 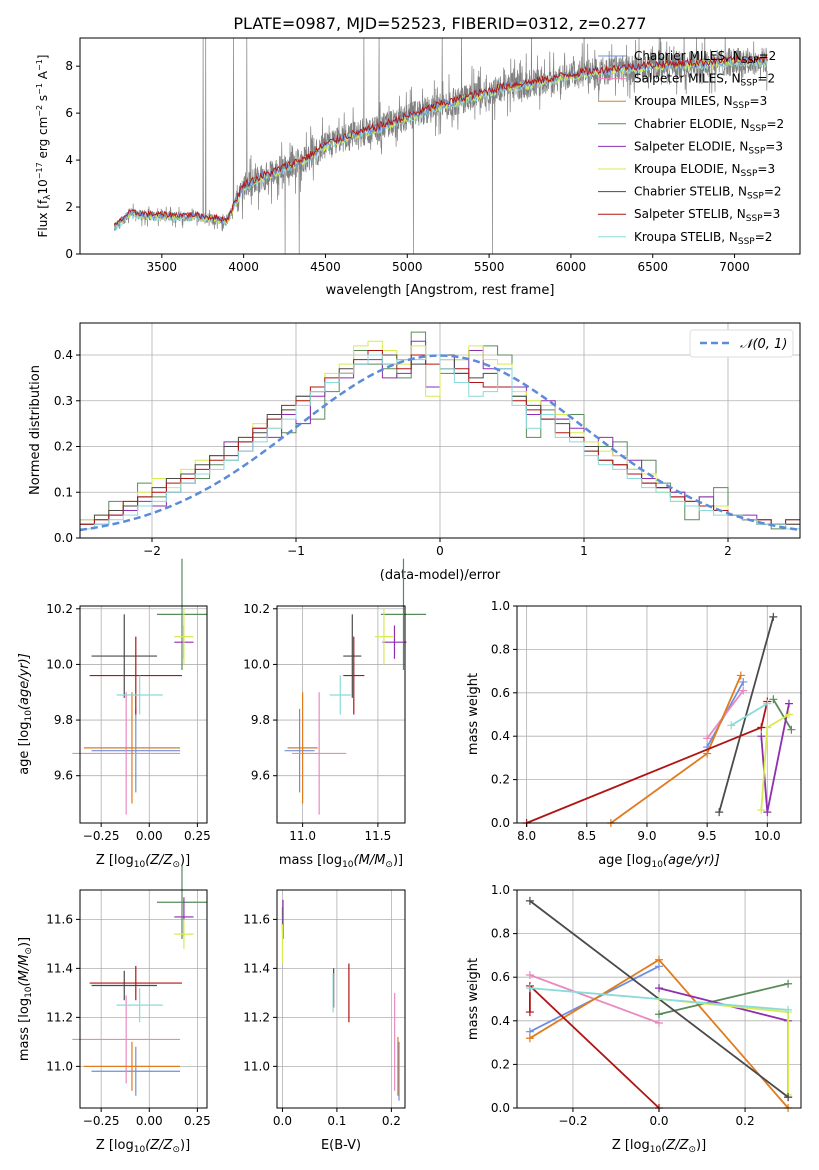 I want to click on age-mass-errorbars, so click(x=355, y=686).